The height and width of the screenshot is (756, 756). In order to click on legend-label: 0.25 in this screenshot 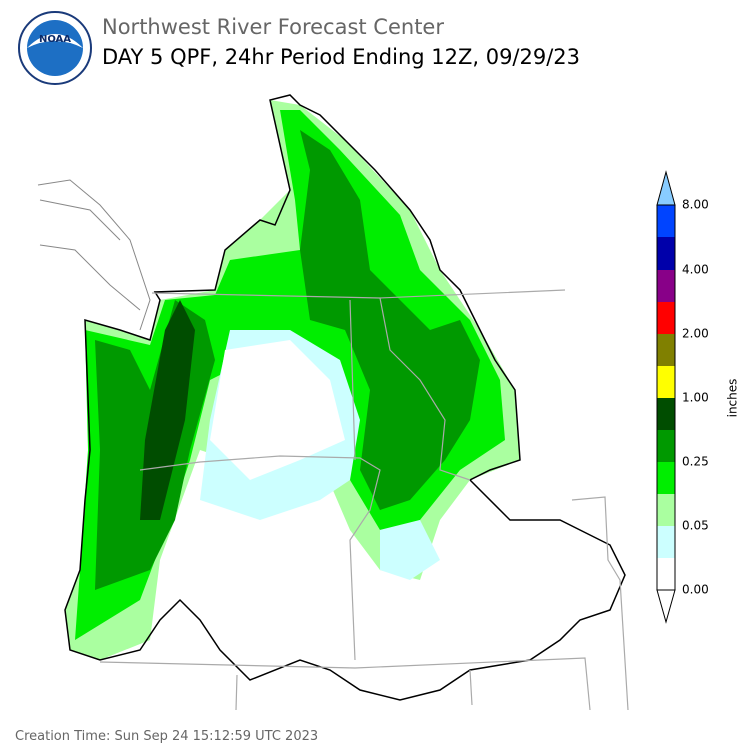, I will do `click(695, 462)`.